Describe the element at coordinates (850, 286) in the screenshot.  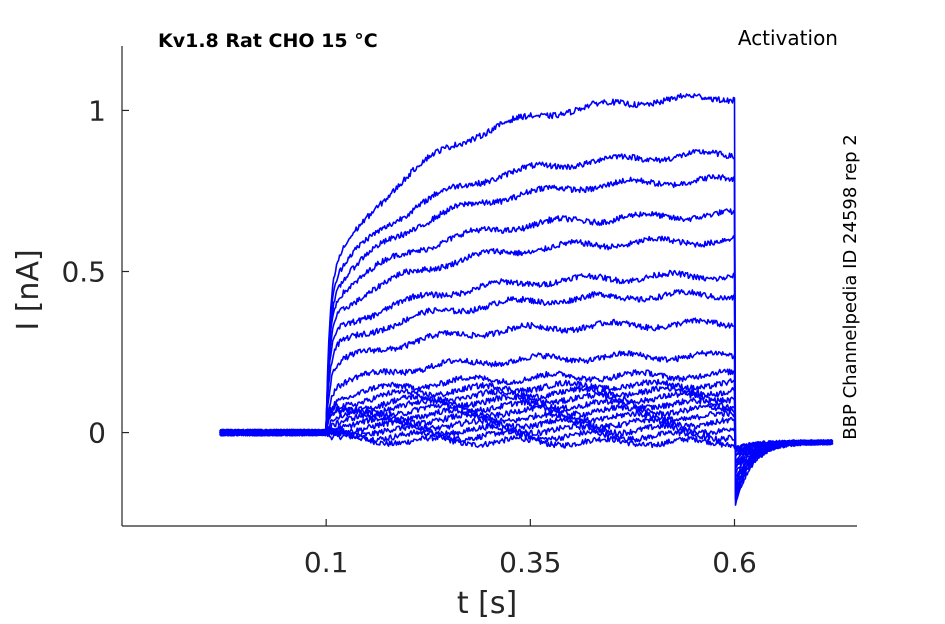
I see `source-label: BBP Channelpedia ID 24598 rep 2` at that location.